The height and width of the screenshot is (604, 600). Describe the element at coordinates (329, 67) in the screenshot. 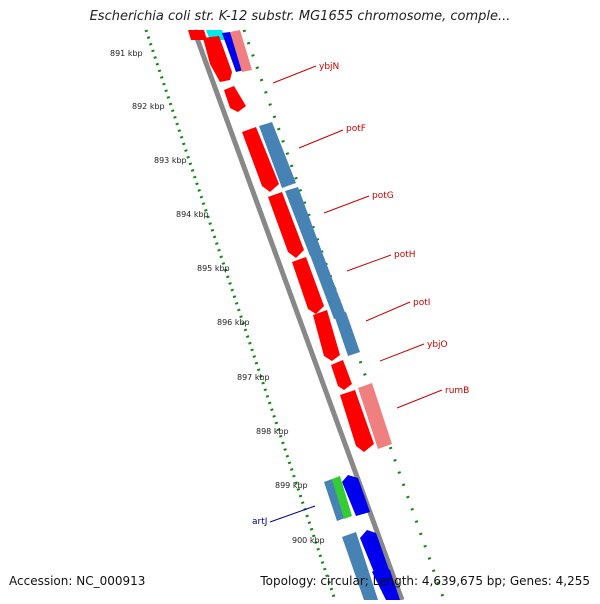

I see `gene-label-ybjN: ybjN` at that location.